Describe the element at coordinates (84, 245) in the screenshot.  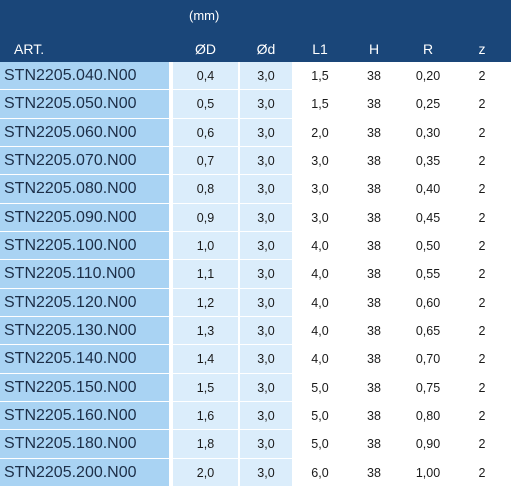
I see `article-cell: STN2205.100.N00` at that location.